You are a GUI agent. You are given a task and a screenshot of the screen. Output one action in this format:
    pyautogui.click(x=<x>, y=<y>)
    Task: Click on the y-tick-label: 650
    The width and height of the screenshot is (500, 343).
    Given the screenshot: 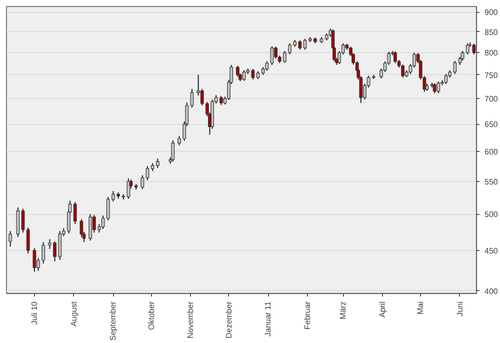 What is the action you would take?
    pyautogui.click(x=491, y=125)
    